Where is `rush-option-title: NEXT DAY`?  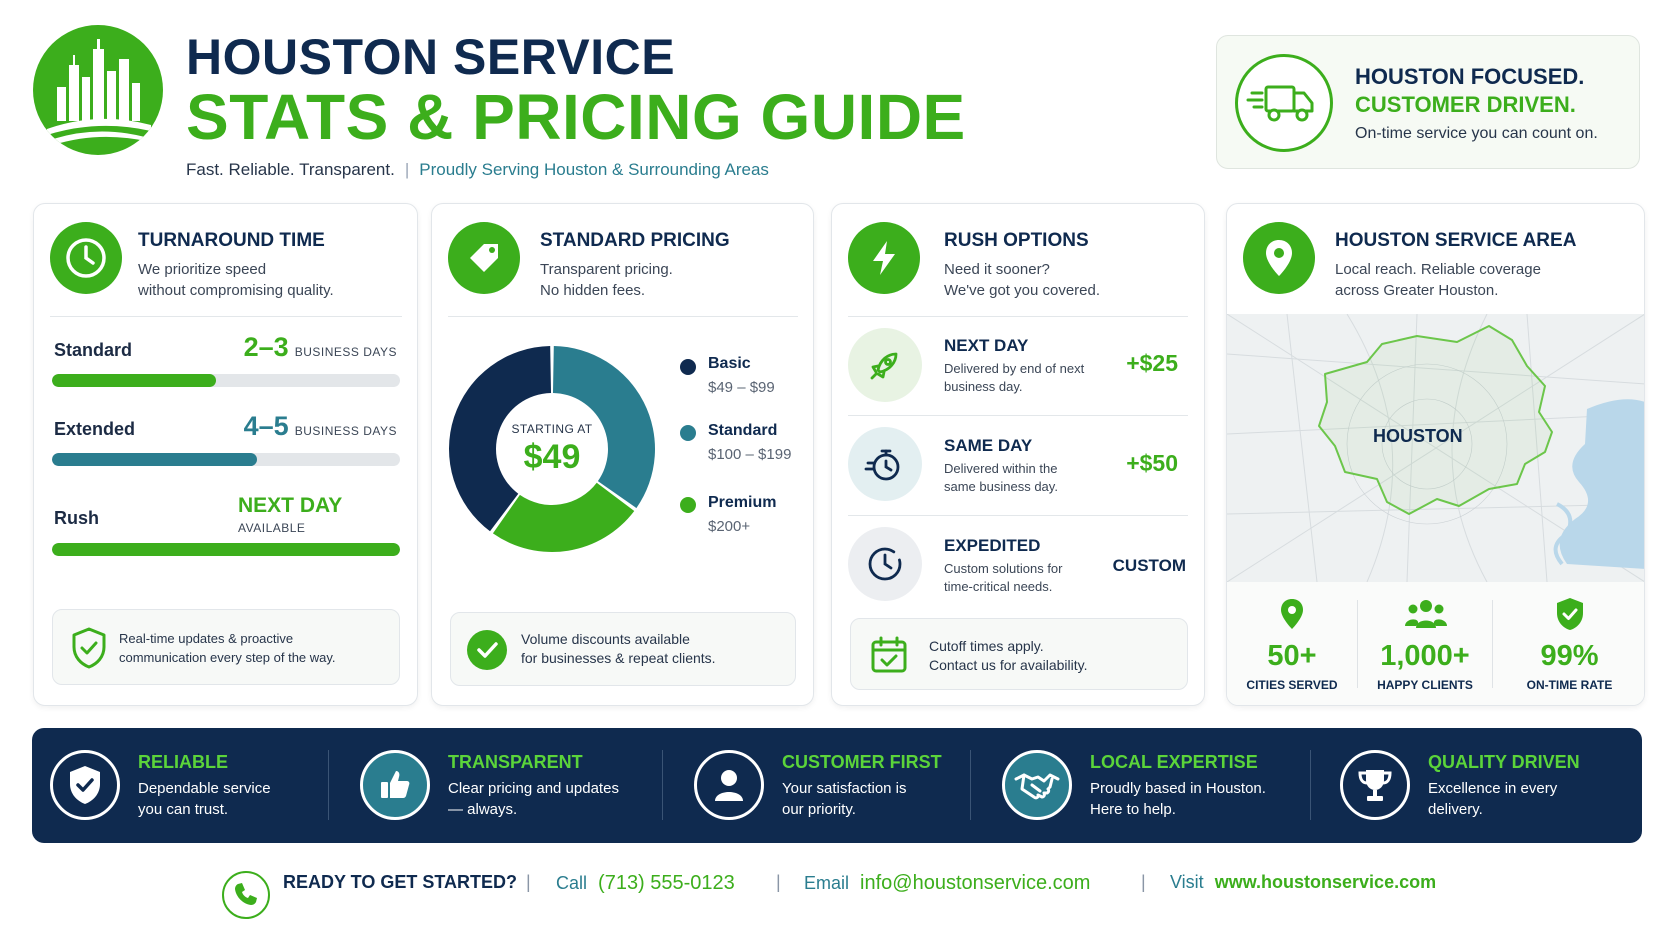 rush-option-title: NEXT DAY is located at coordinates (986, 345).